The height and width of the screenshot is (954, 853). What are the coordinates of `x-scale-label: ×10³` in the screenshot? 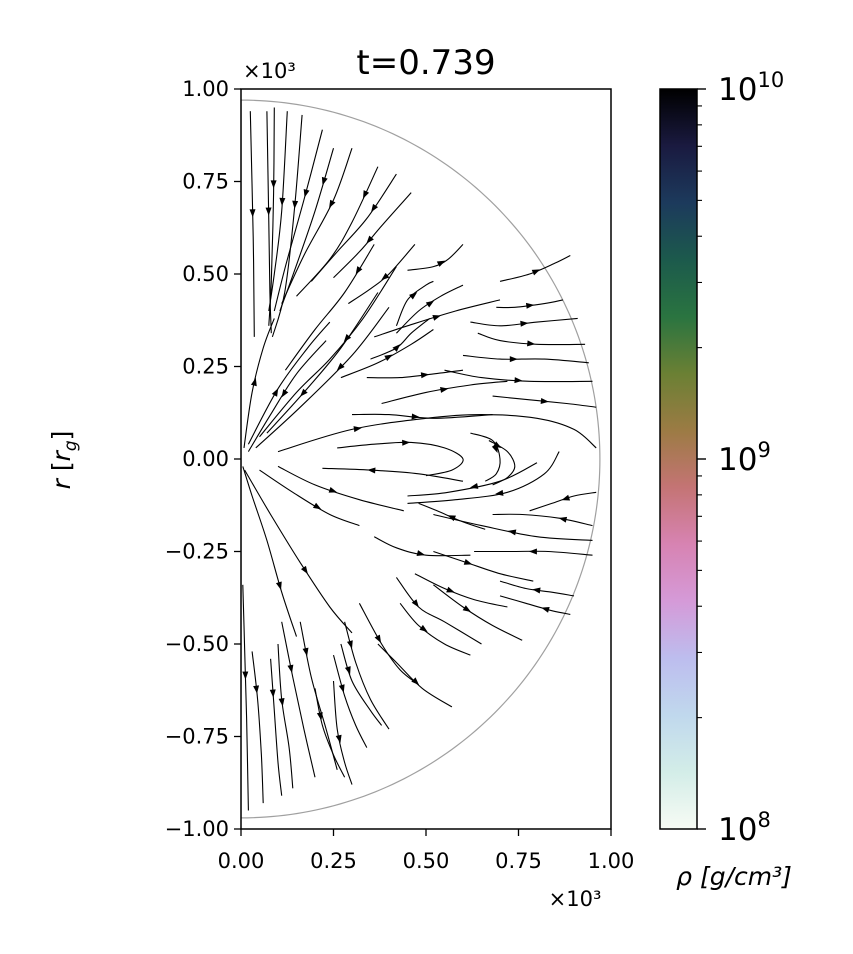 It's located at (575, 899).